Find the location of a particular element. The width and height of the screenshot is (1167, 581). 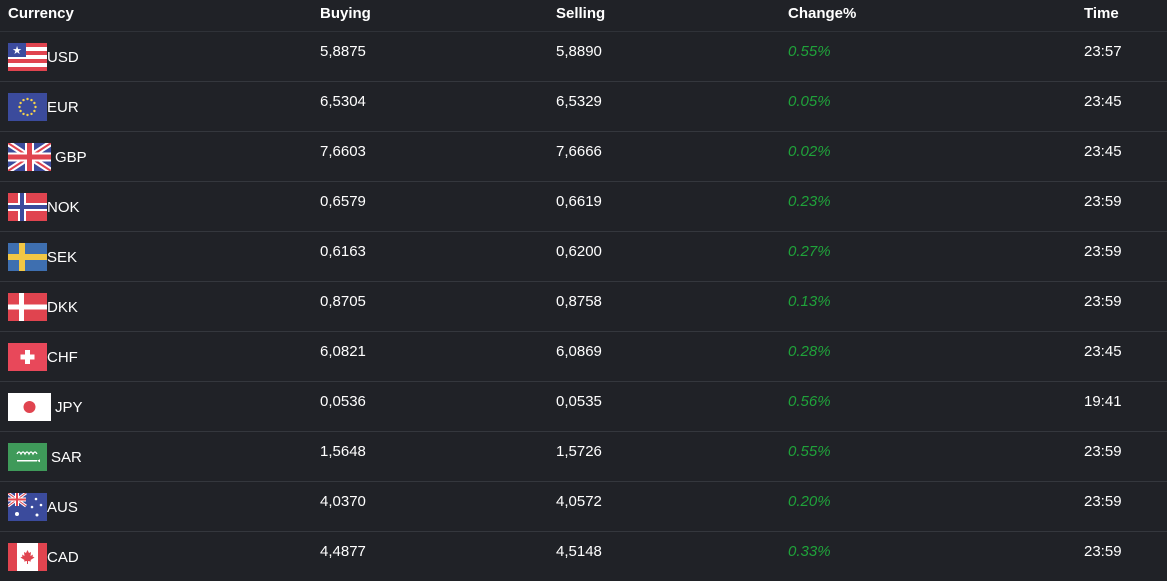

table-row: CAD 4,4877 4,5148 0.33% 23:59 is located at coordinates (583, 556).